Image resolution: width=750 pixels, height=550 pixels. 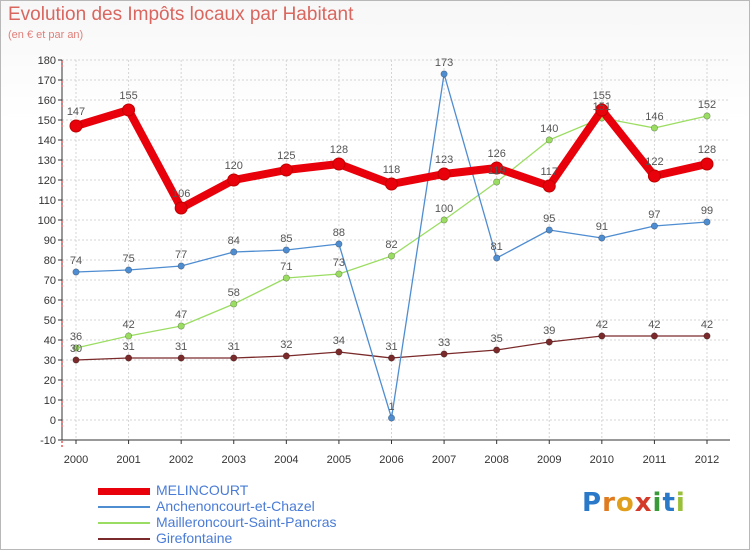 I want to click on legend-swatch, so click(x=124, y=491).